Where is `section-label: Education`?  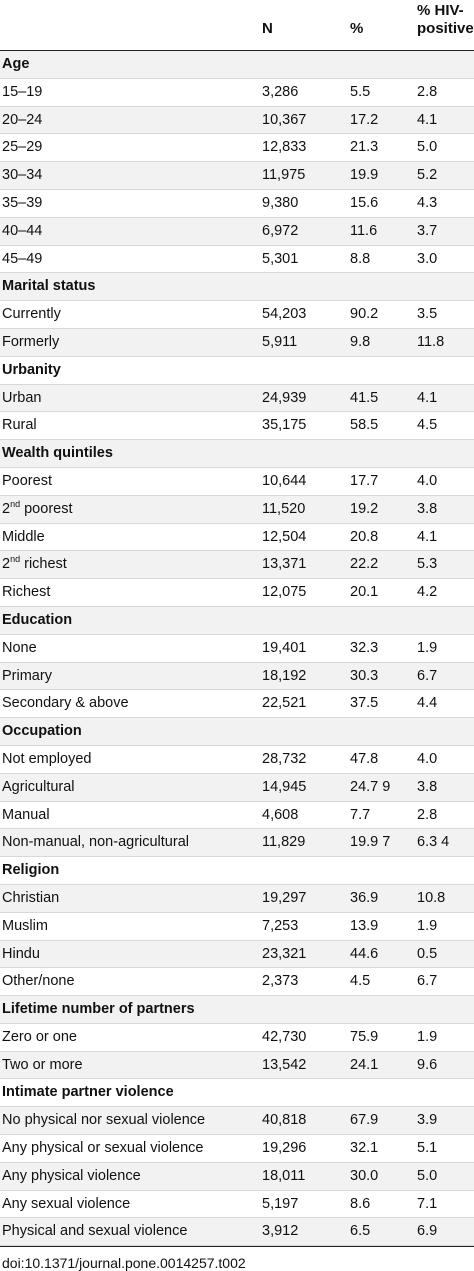 section-label: Education is located at coordinates (37, 619).